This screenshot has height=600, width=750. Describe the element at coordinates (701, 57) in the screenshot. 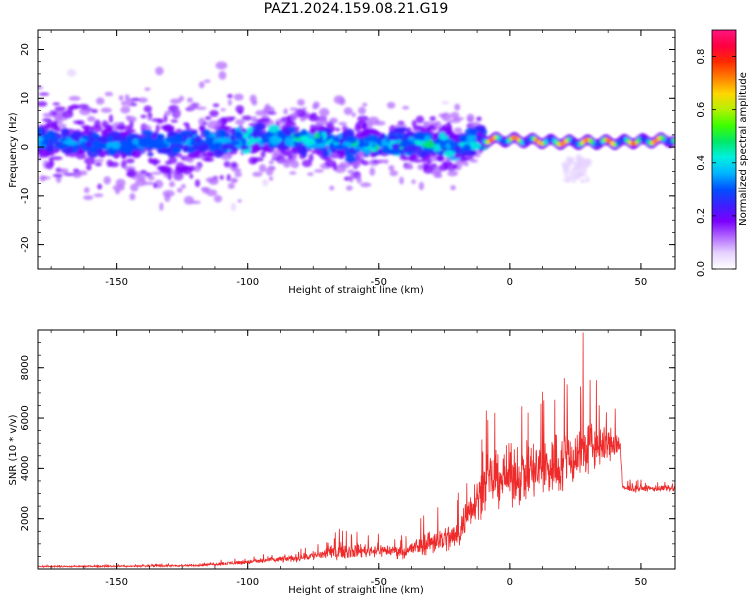

I see `colorbar-tick-label: 0.8` at that location.